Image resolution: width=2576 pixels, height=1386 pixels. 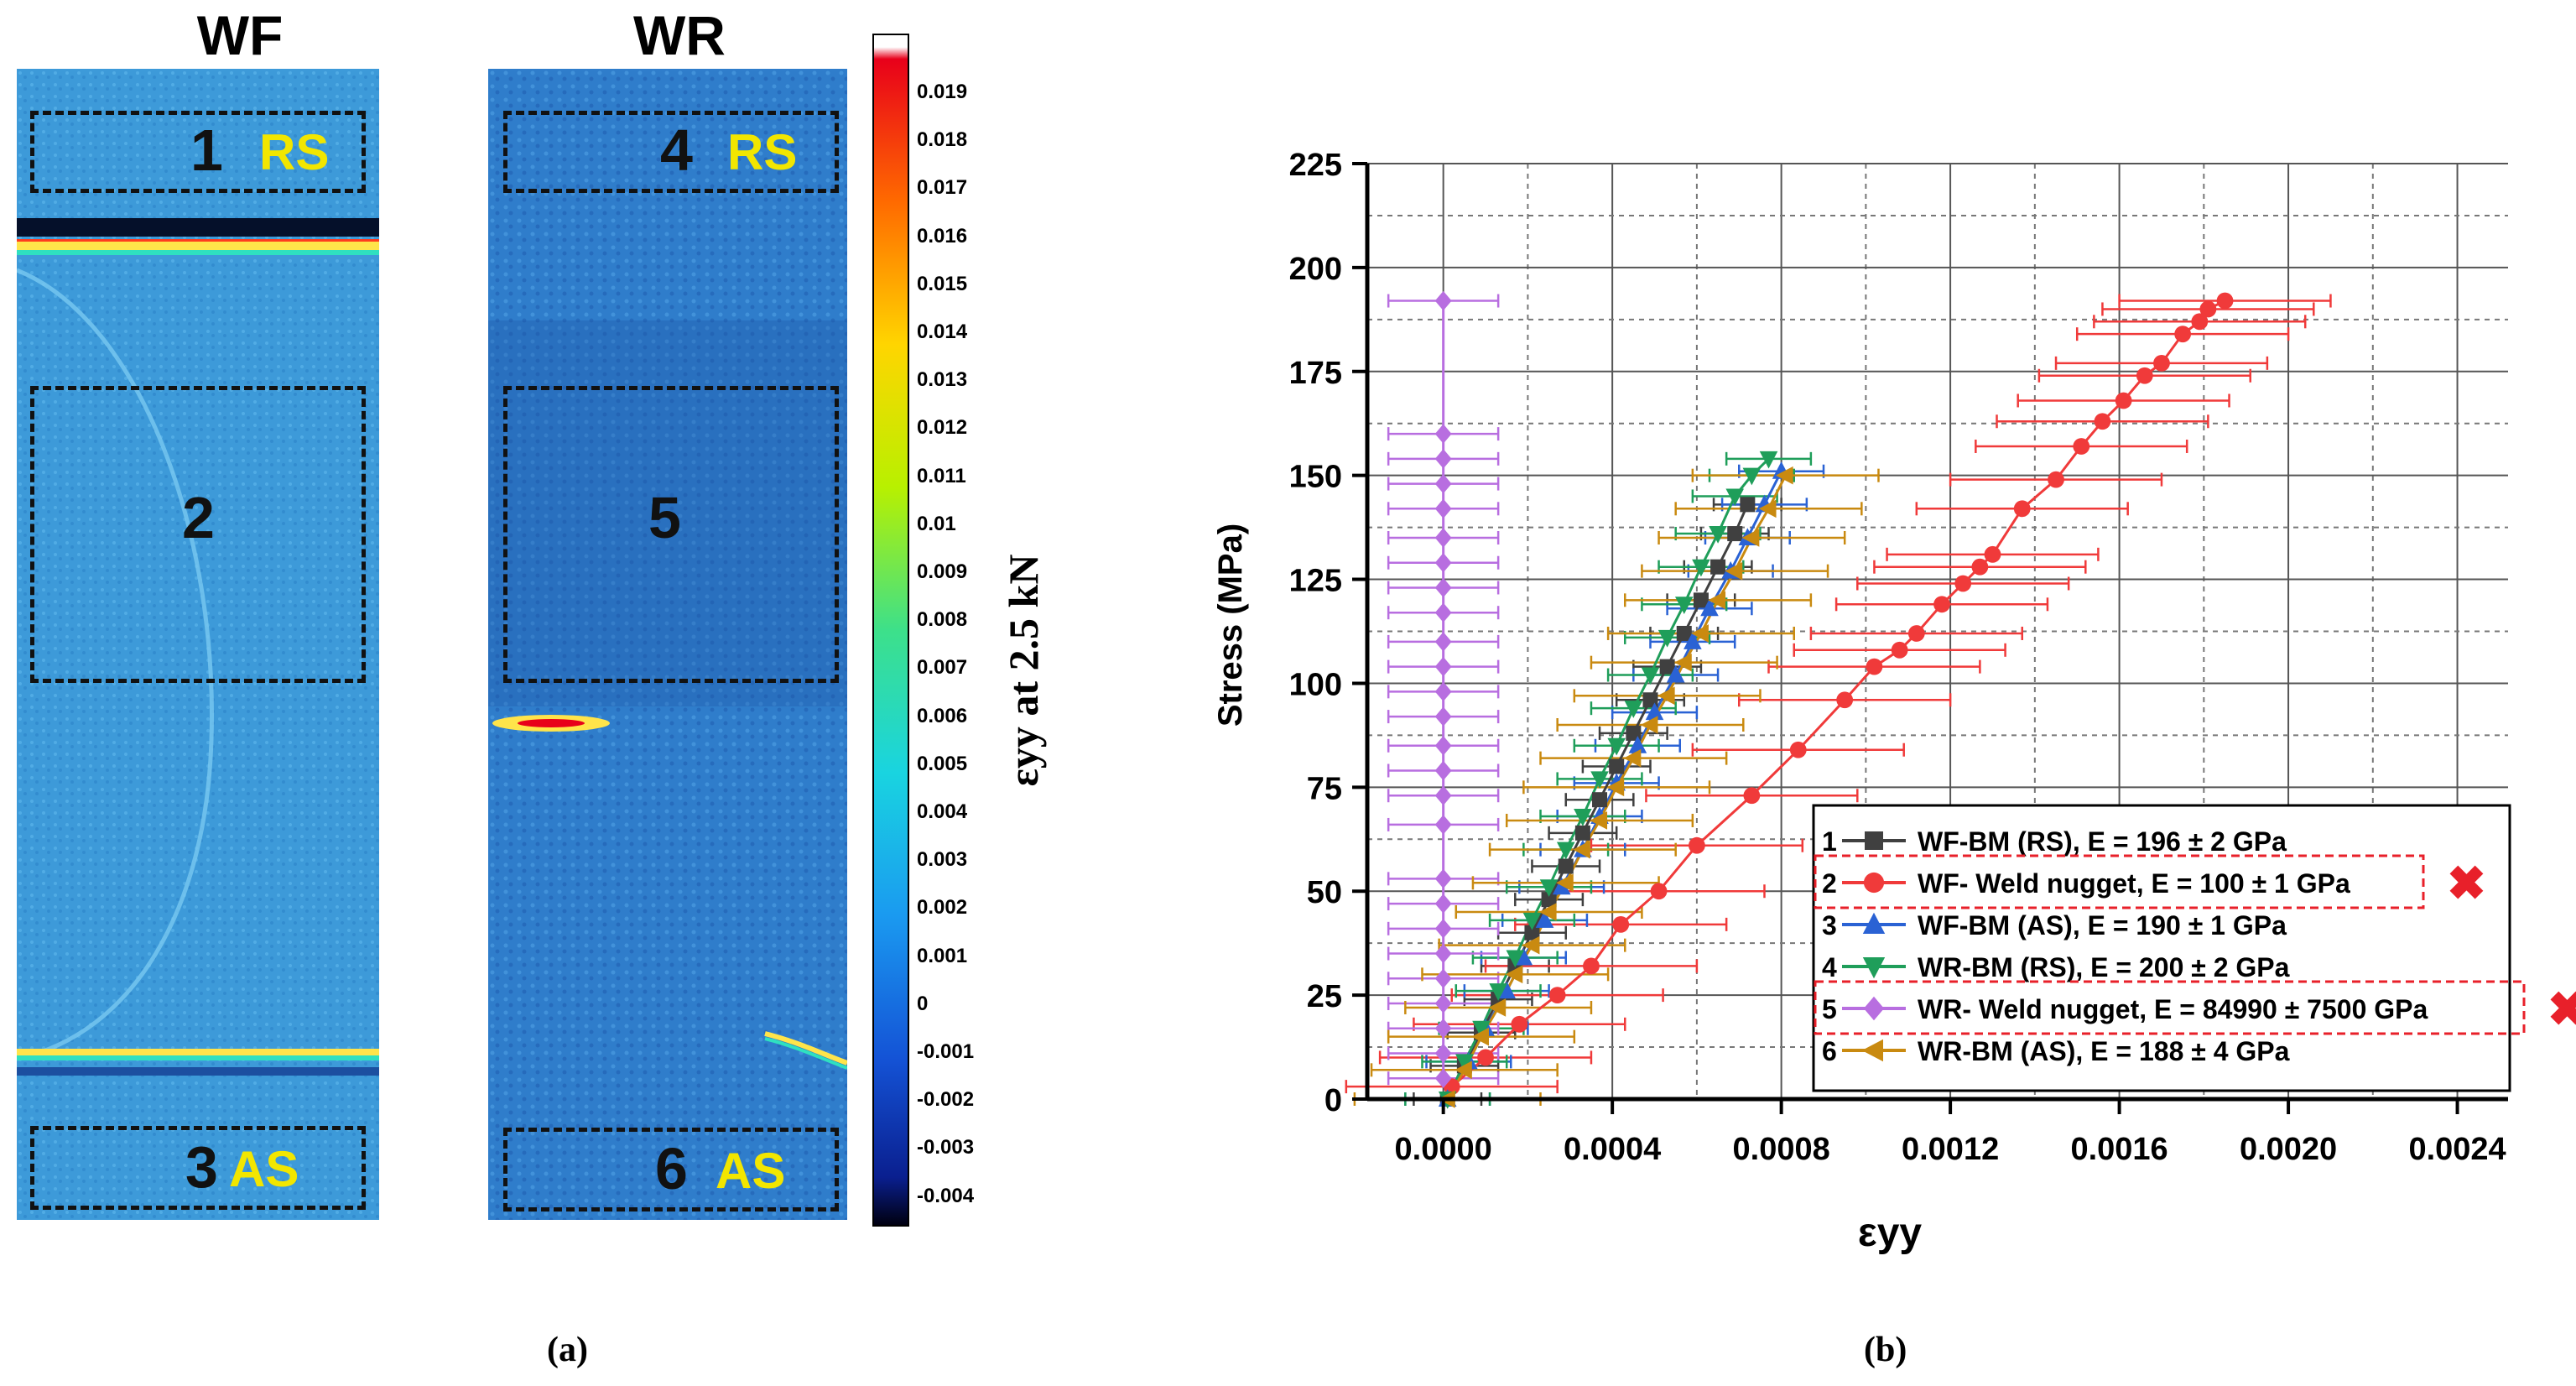 I want to click on legend-index: 3, so click(x=1829, y=925).